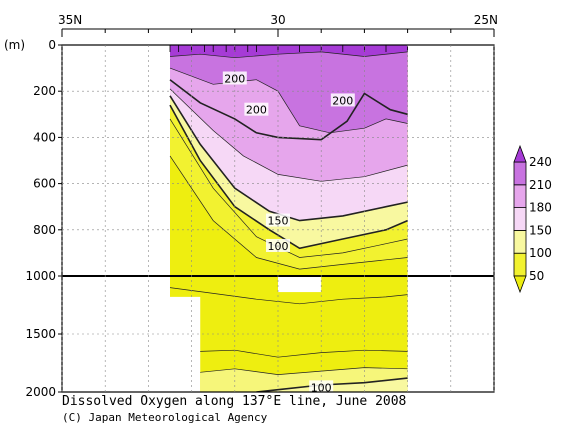  I want to click on colorbar-label: 180, so click(540, 208).